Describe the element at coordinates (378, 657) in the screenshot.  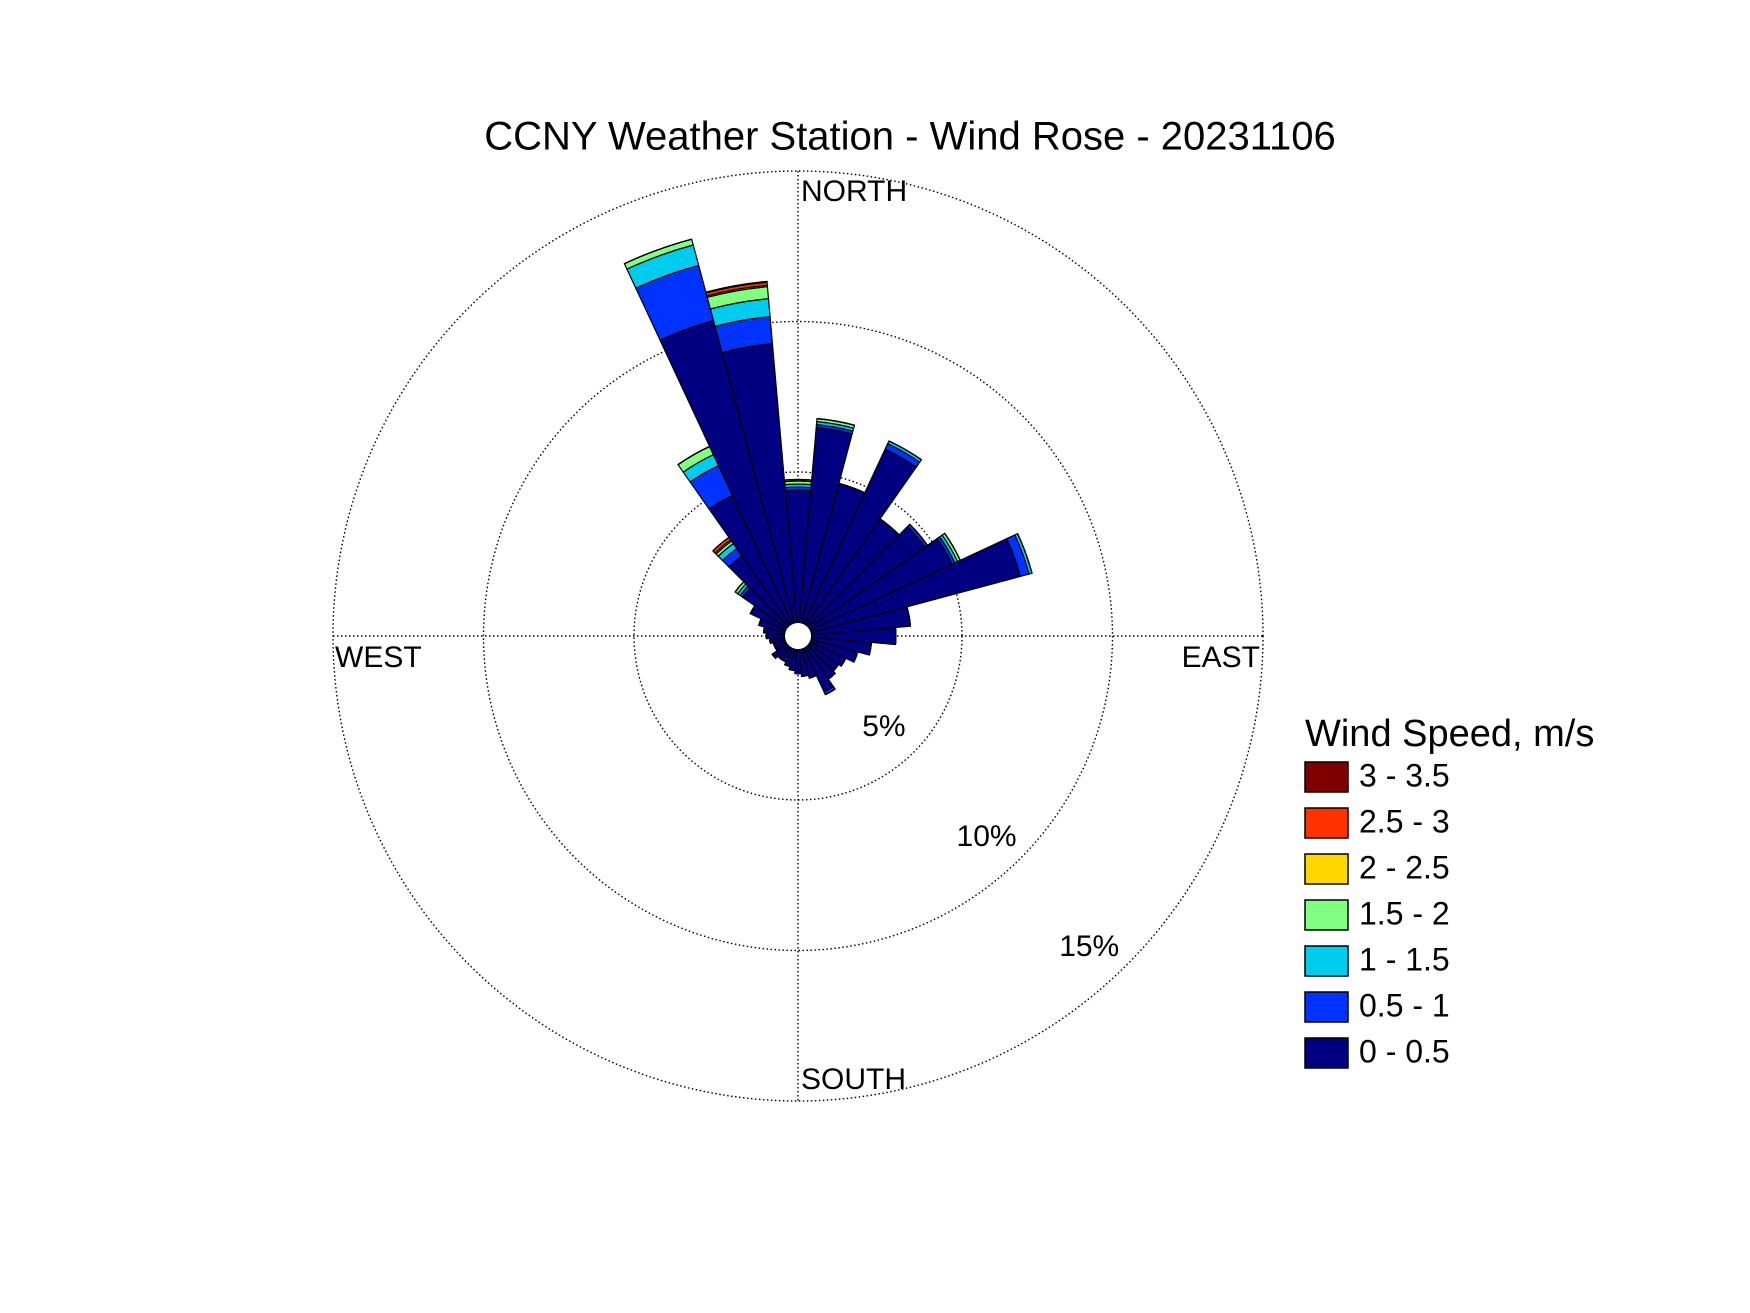
I see `compass-west: WEST` at that location.